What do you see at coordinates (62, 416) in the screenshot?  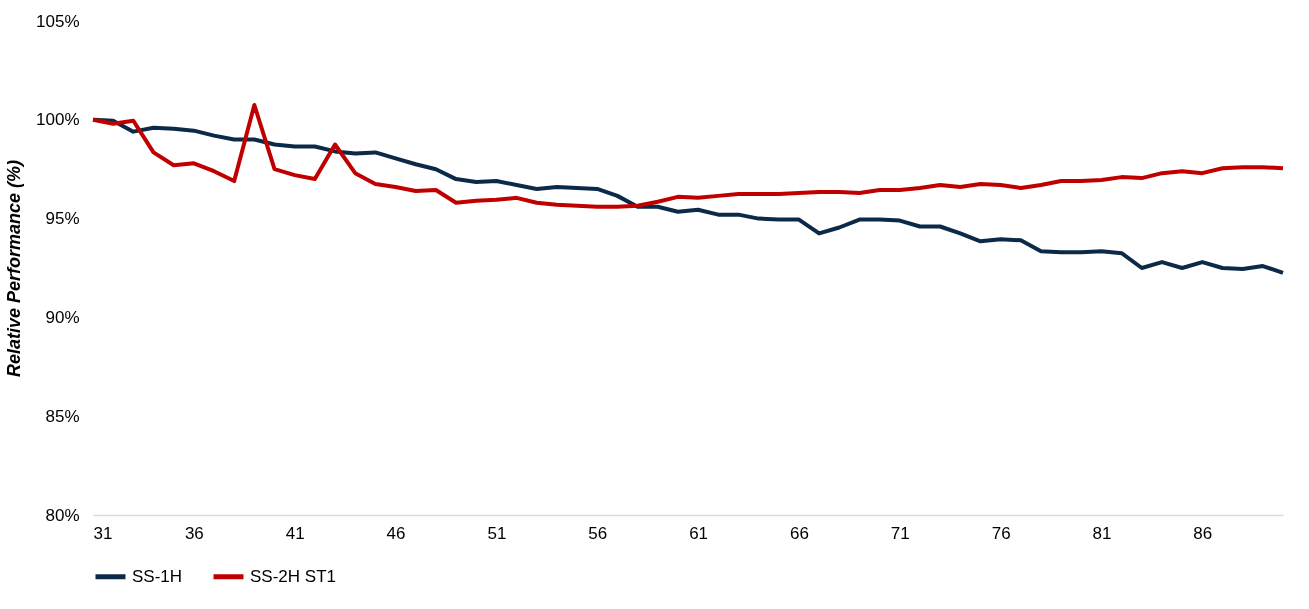 I see `y-tick-label: 85%` at bounding box center [62, 416].